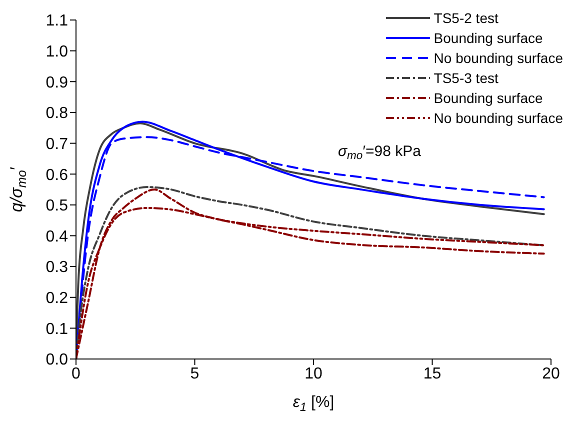 This screenshot has width=571, height=425. Describe the element at coordinates (57, 144) in the screenshot. I see `y-tick-label: 0.7` at that location.